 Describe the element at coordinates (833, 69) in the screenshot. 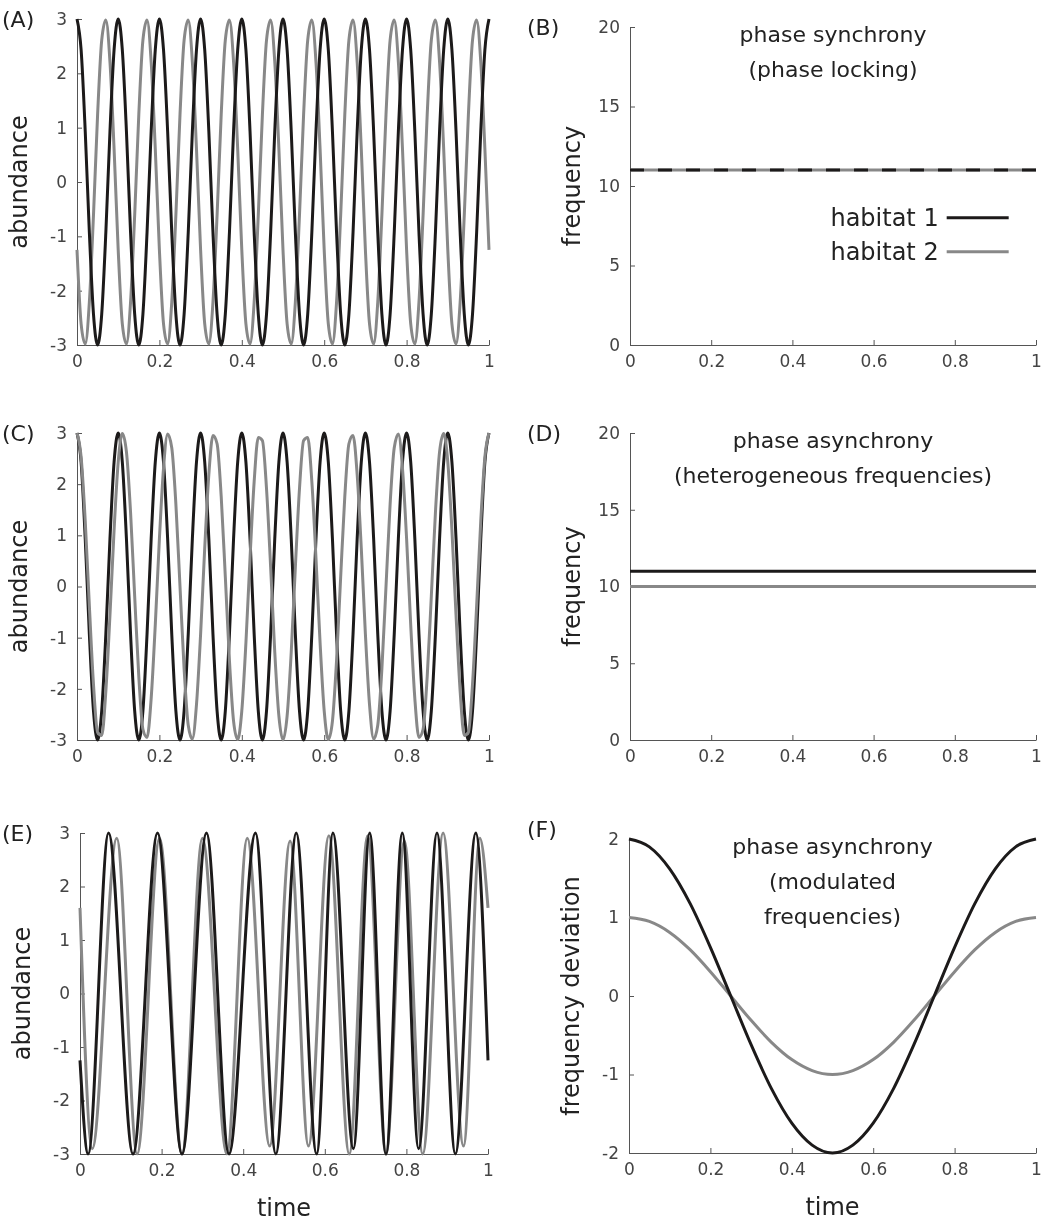

I see `text: (phase locking)` at that location.